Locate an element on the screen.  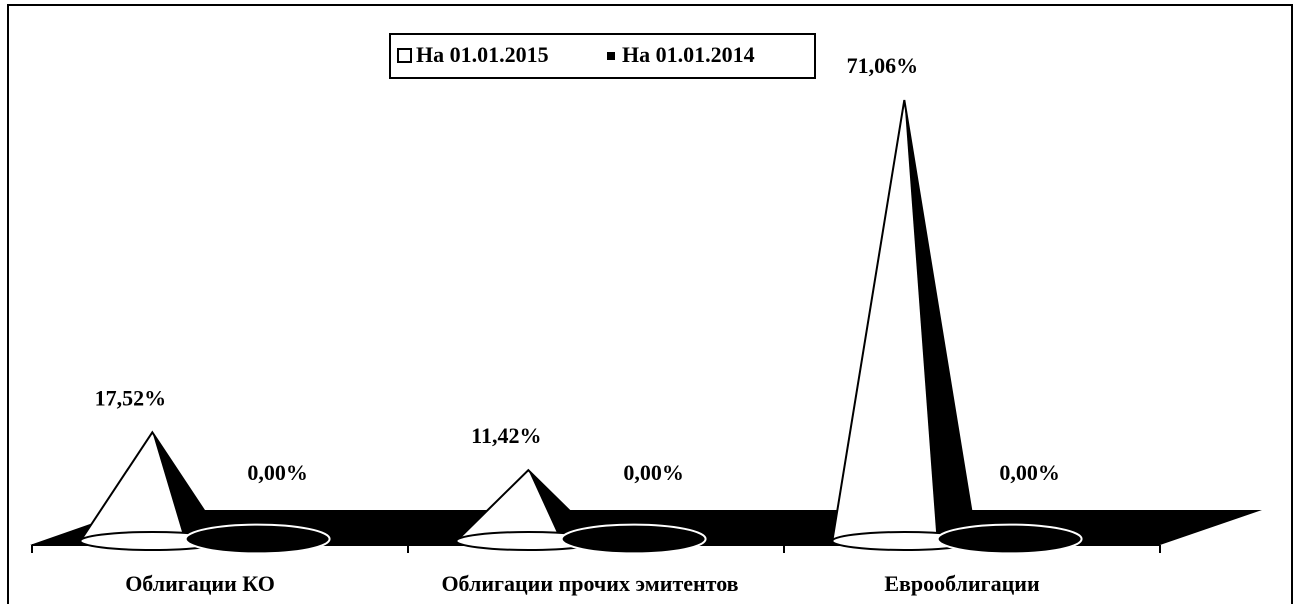
legend-label: На 01.01.2015 is located at coordinates (482, 54).